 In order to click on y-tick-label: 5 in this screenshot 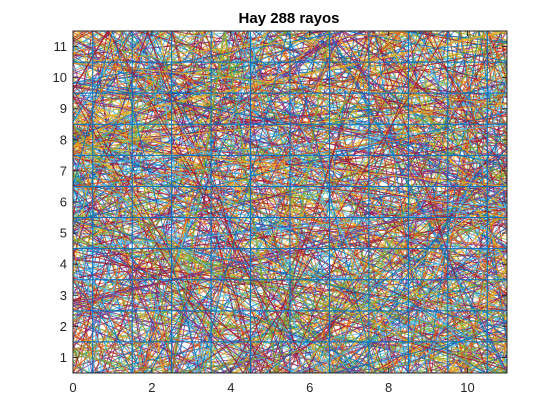, I will do `click(63, 233)`.